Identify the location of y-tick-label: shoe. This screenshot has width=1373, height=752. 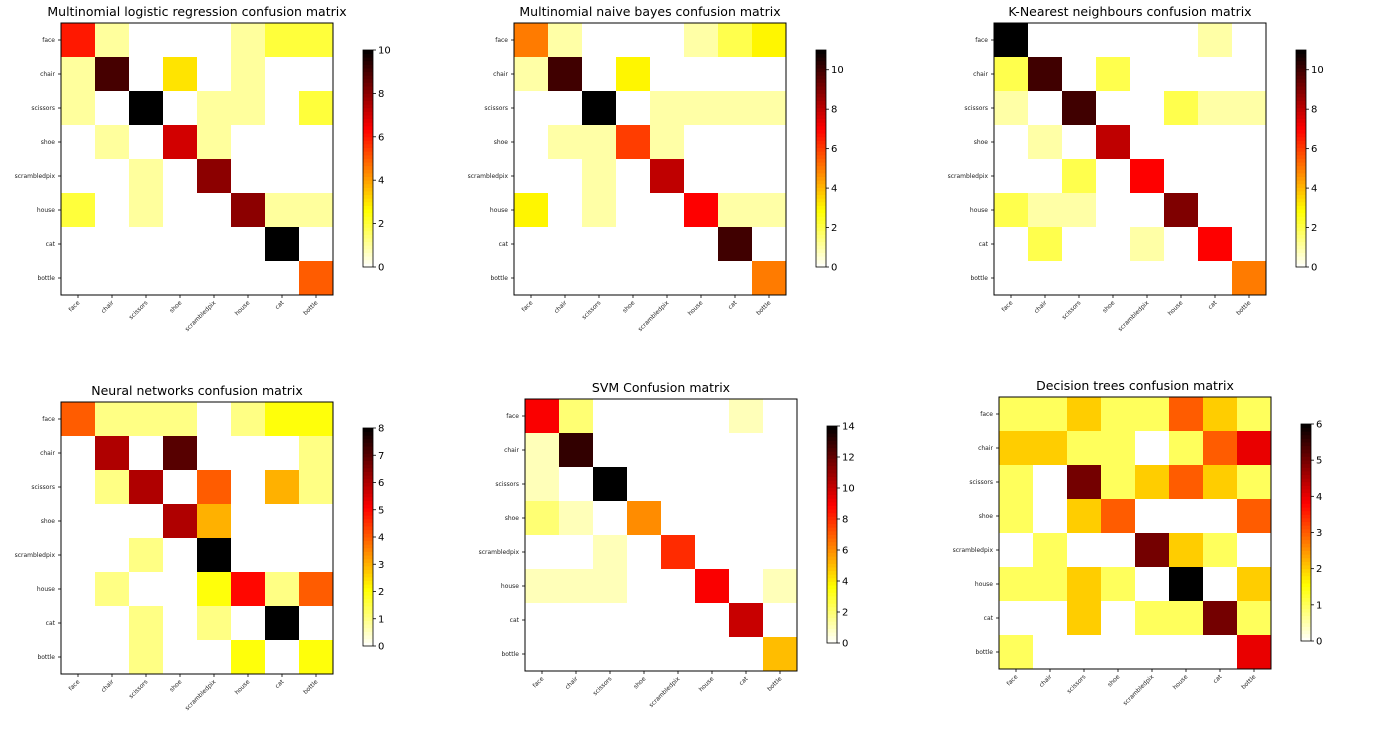
(501, 142).